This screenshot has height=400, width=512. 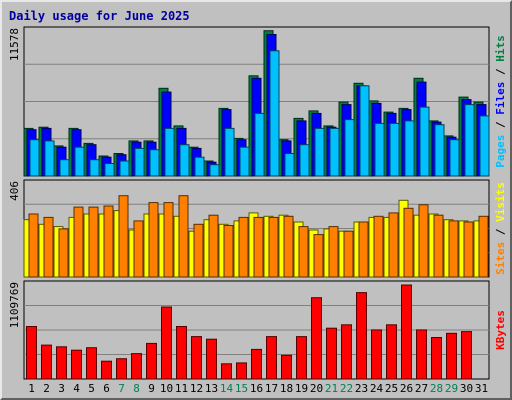 I want to click on x-tick-label-day-8: 8, so click(x=136, y=388).